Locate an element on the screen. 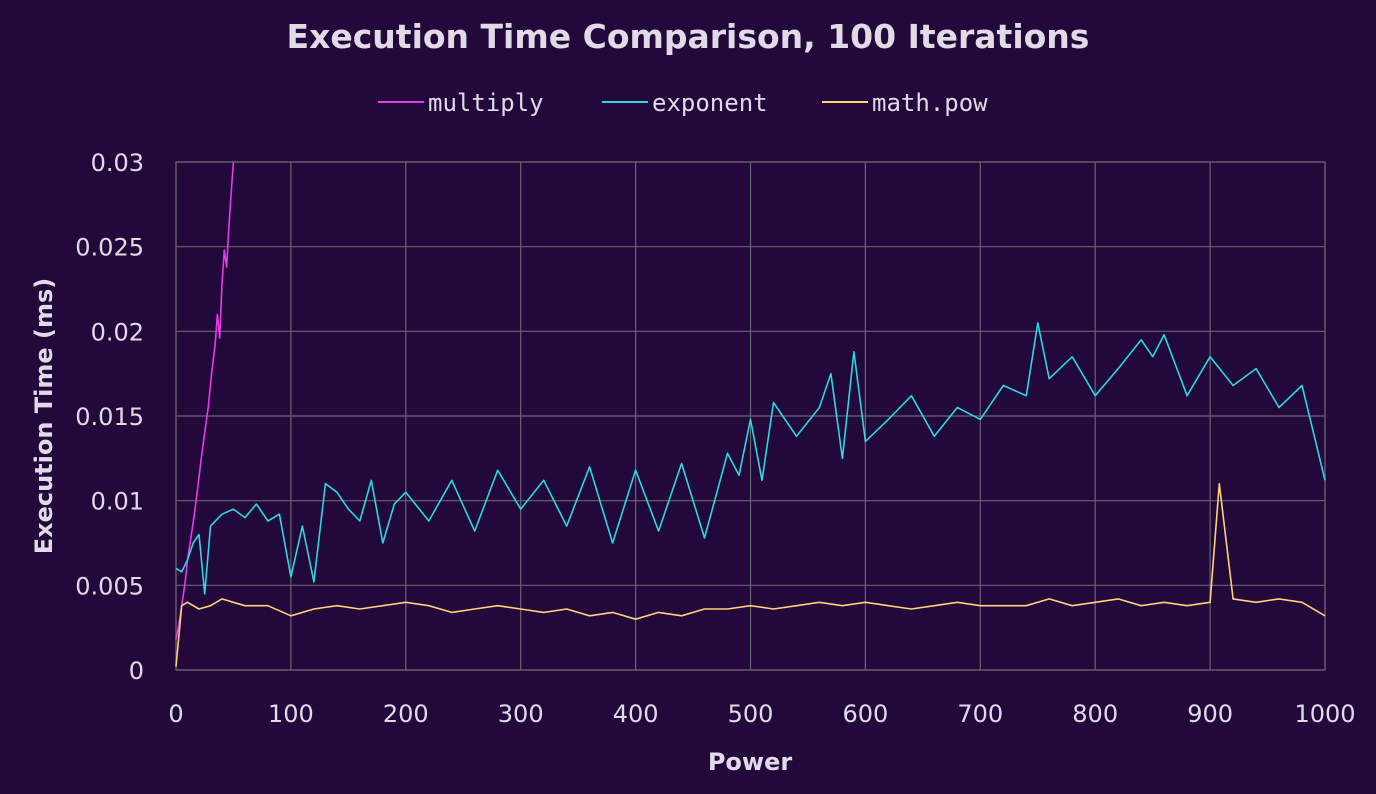  x-tick-label: 800 is located at coordinates (1095, 714).